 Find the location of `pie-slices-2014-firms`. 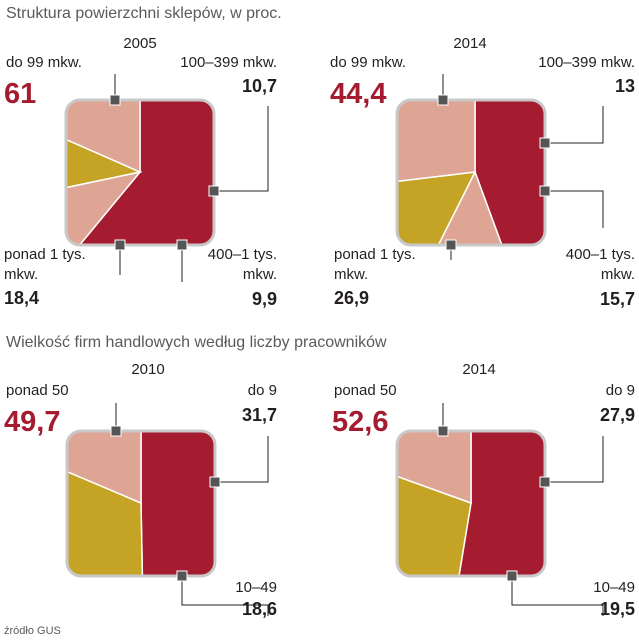

pie-slices-2014-firms is located at coordinates (471, 503).